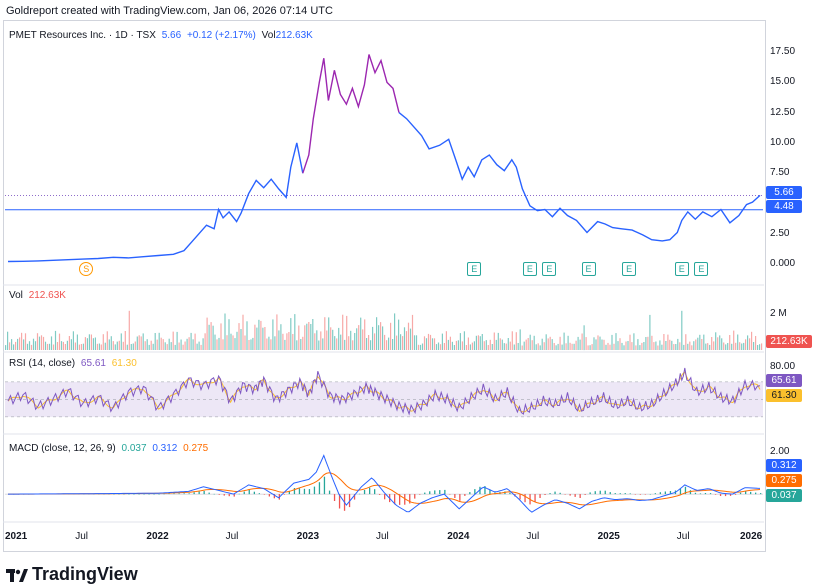 Image resolution: width=814 pixels, height=588 pixels. Describe the element at coordinates (308, 536) in the screenshot. I see `time-tick-label: 2023` at that location.